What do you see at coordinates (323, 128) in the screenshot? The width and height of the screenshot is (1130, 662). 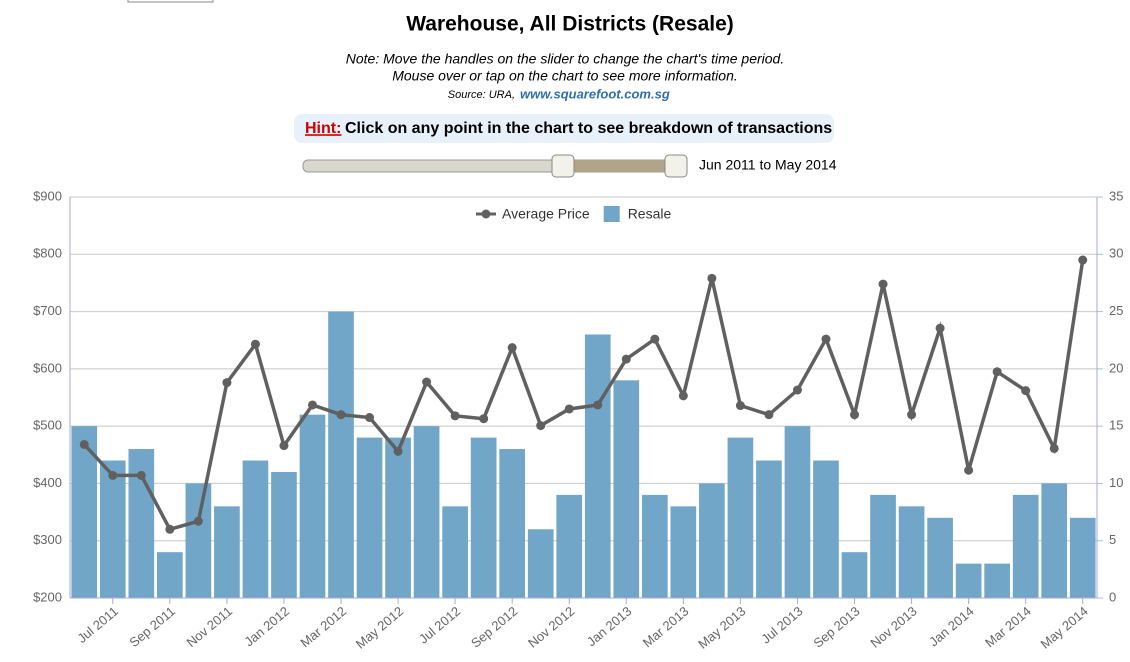 I see `hint-label: Hint:` at bounding box center [323, 128].